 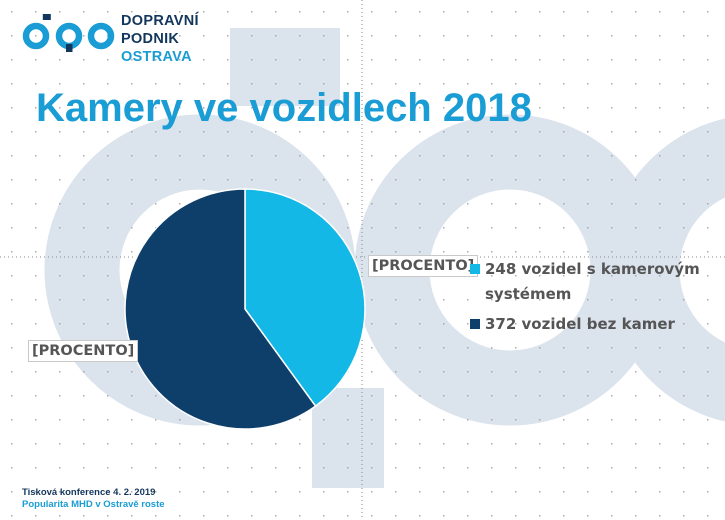 I want to click on data-label-no-cameras: [PROCENTO], so click(x=83, y=351).